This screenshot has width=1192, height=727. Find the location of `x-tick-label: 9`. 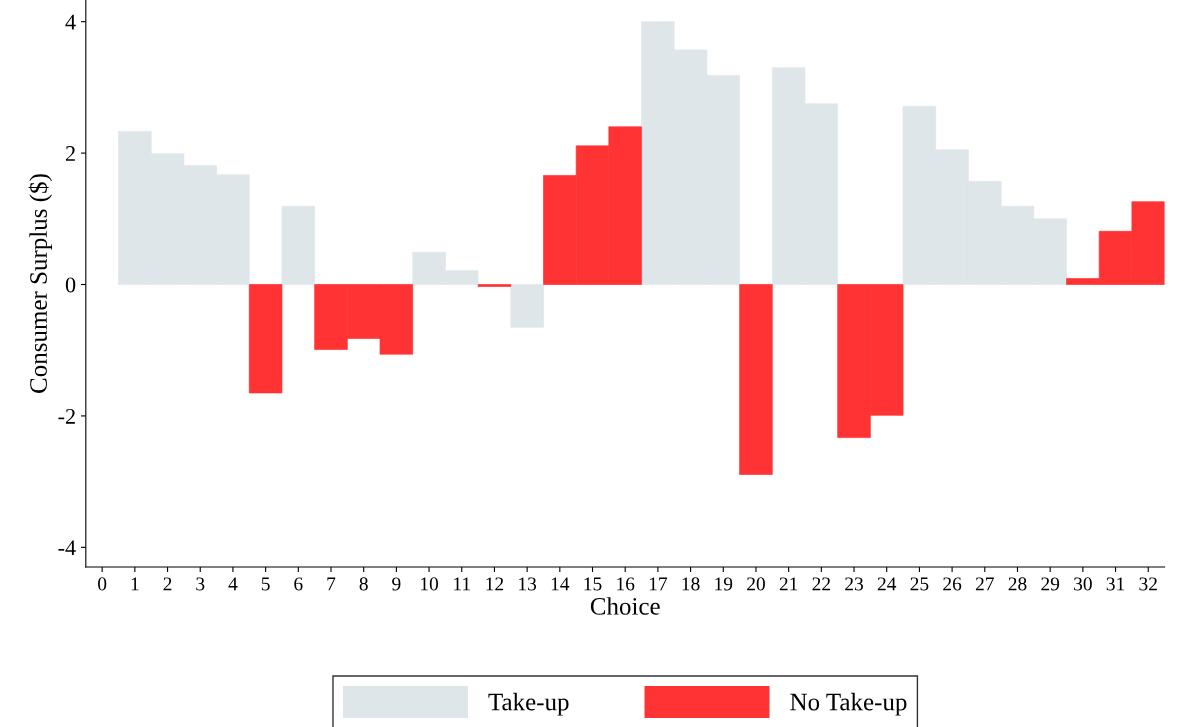

x-tick-label: 9 is located at coordinates (396, 584).